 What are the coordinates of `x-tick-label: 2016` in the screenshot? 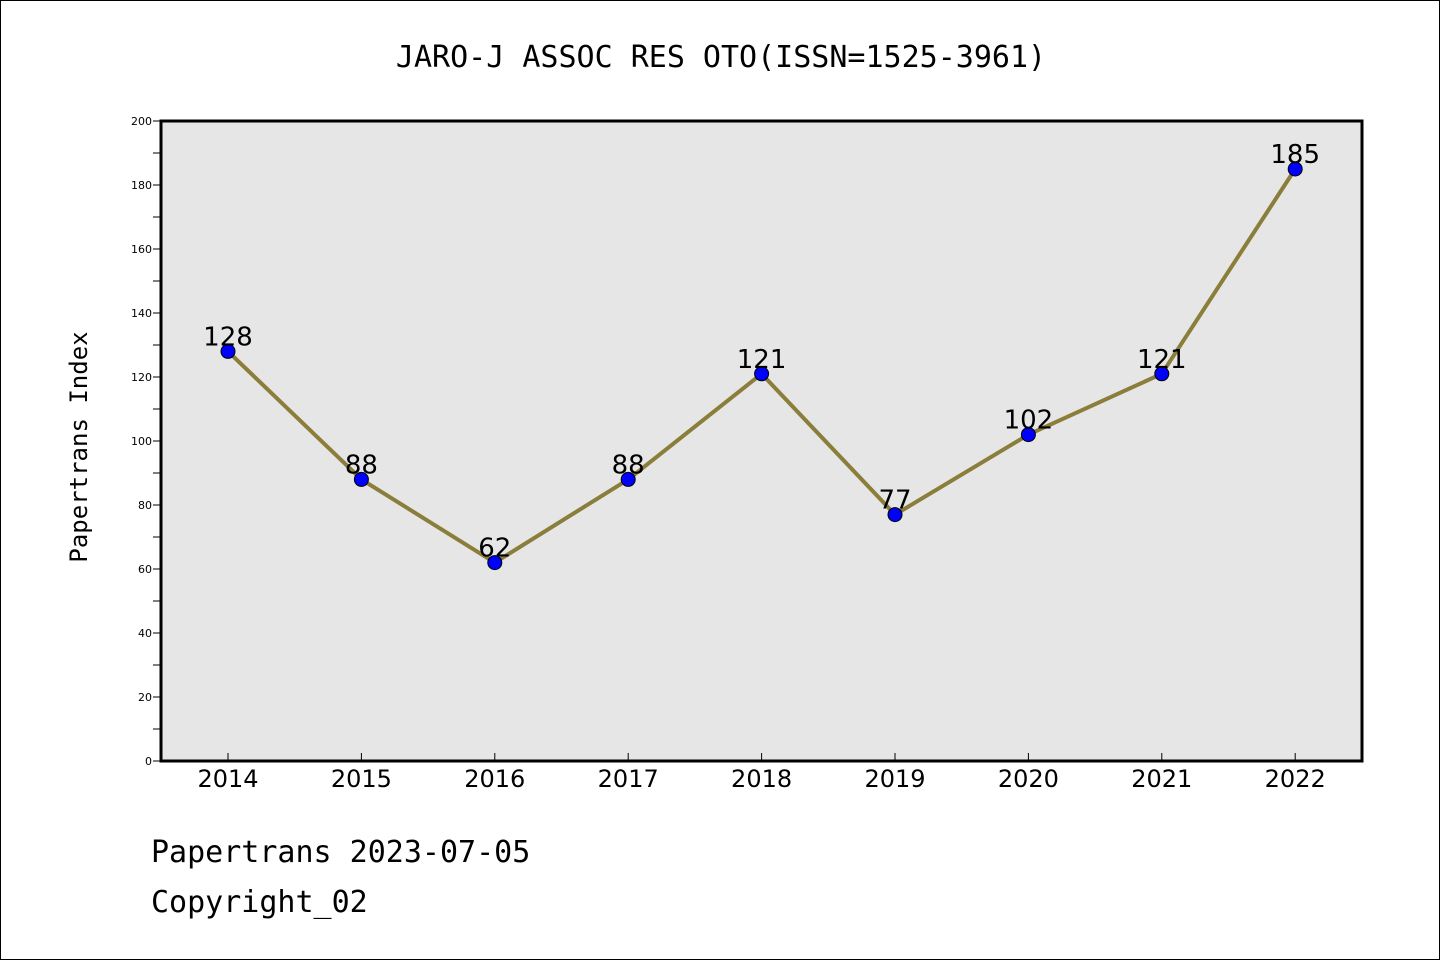 It's located at (494, 779).